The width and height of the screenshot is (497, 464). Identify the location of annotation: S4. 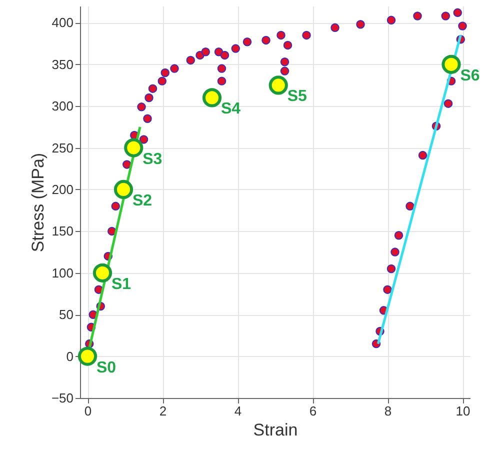
(231, 109).